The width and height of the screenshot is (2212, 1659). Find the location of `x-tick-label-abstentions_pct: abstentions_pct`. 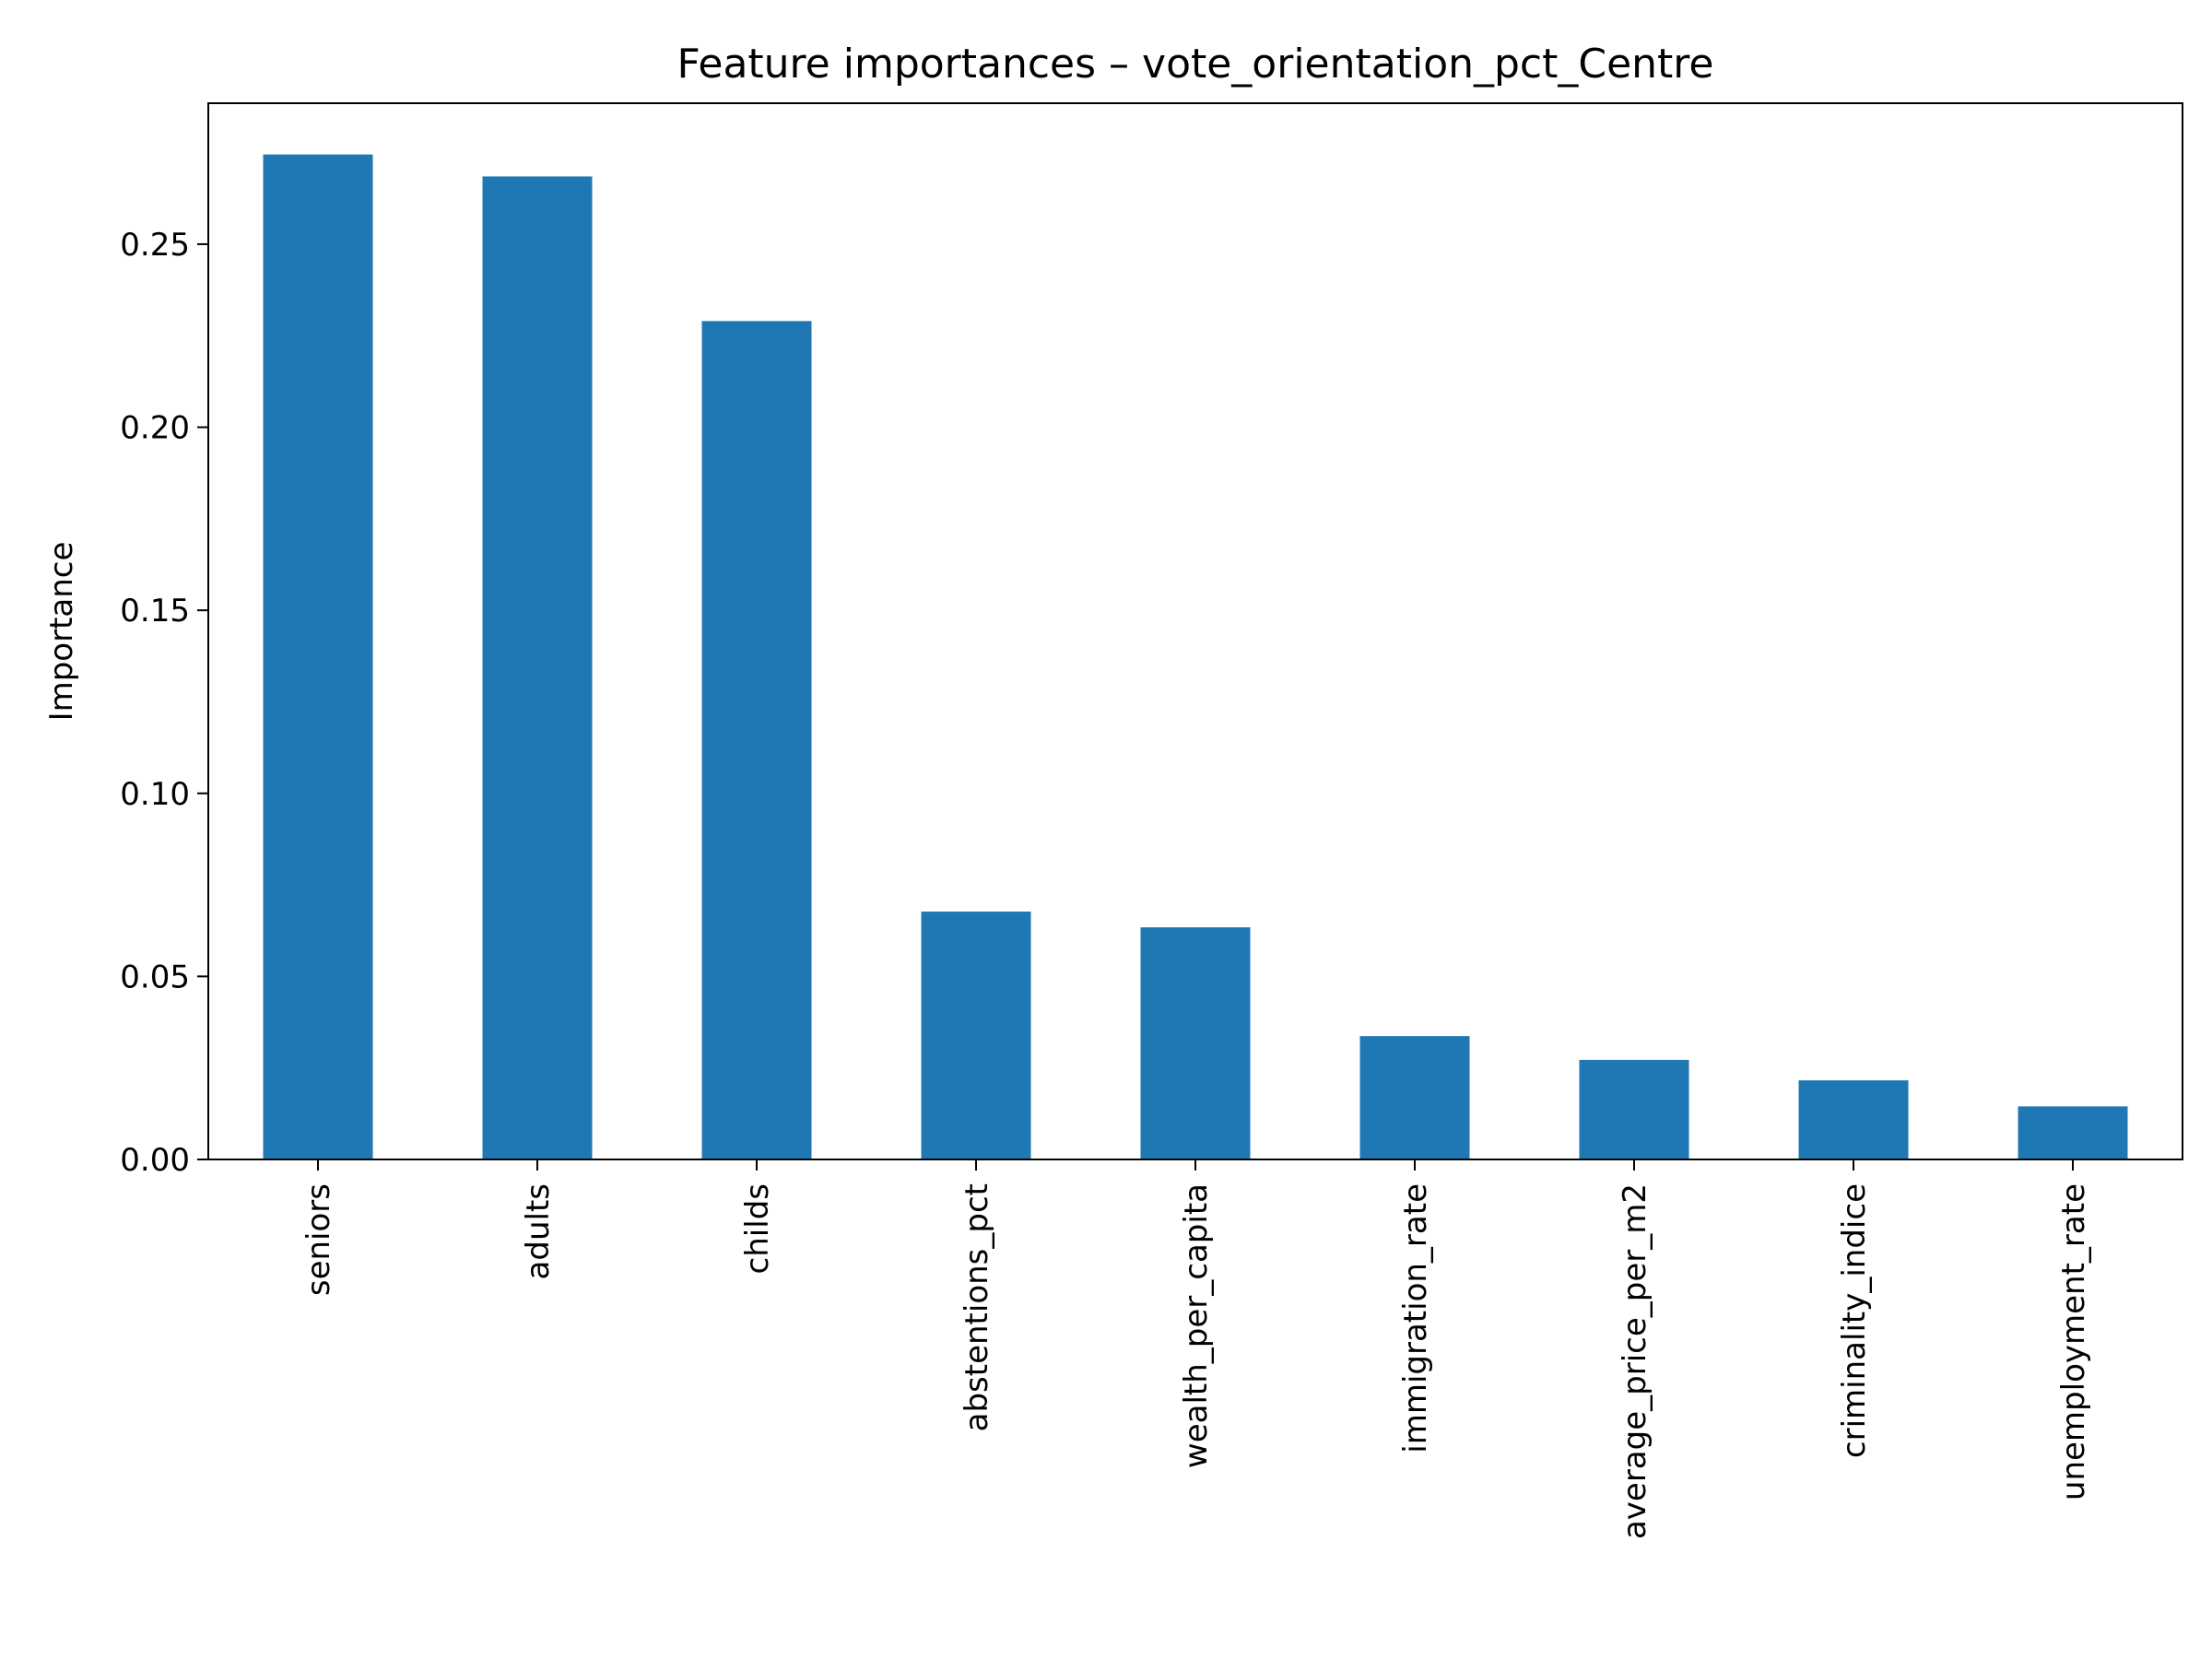

x-tick-label-abstentions_pct: abstentions_pct is located at coordinates (977, 1307).